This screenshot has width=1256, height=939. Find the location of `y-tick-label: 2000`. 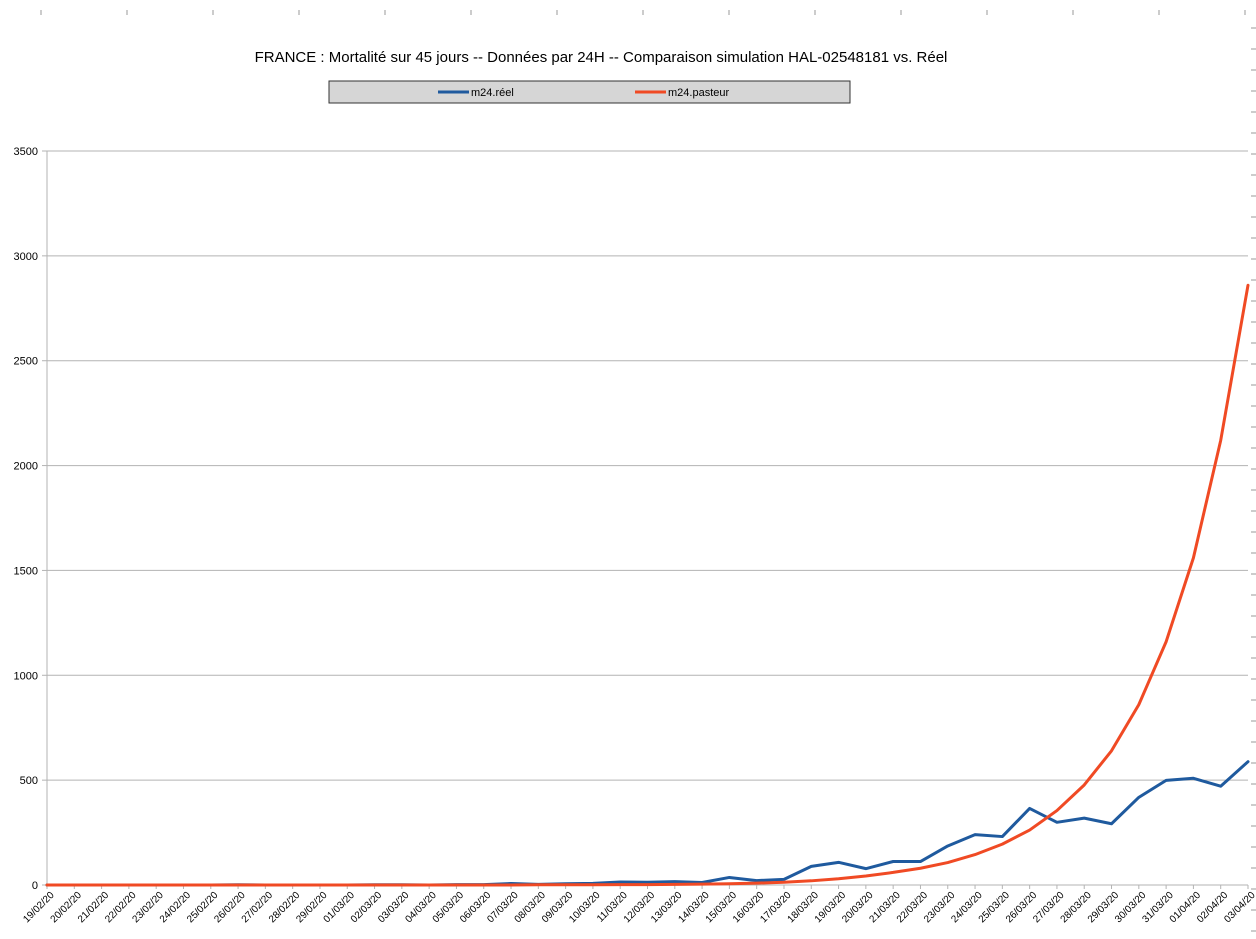

y-tick-label: 2000 is located at coordinates (26, 467).